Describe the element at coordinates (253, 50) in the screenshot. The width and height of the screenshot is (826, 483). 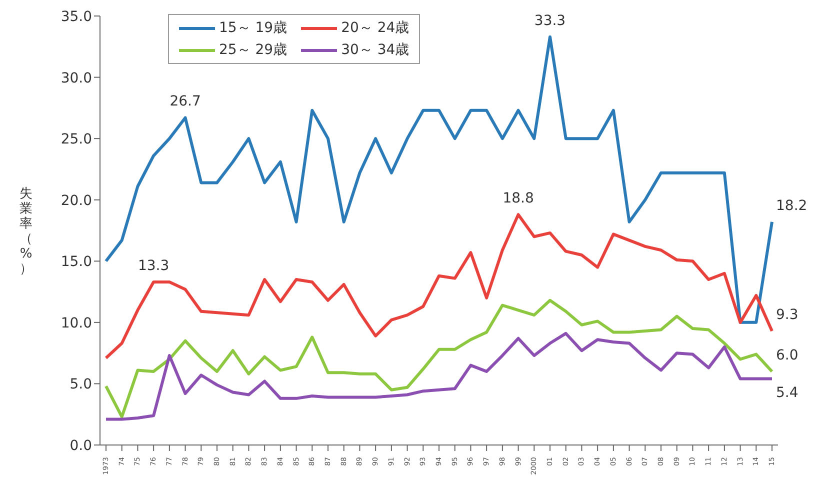
I see `legend-label: 25～ 29歳` at that location.